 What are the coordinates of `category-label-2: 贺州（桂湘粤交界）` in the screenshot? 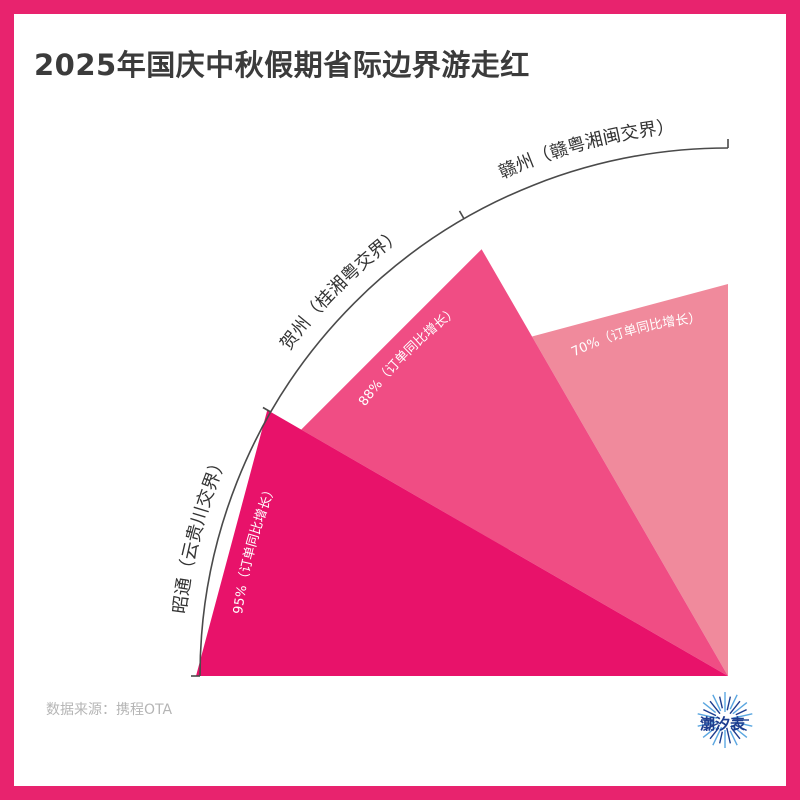 It's located at (341, 289).